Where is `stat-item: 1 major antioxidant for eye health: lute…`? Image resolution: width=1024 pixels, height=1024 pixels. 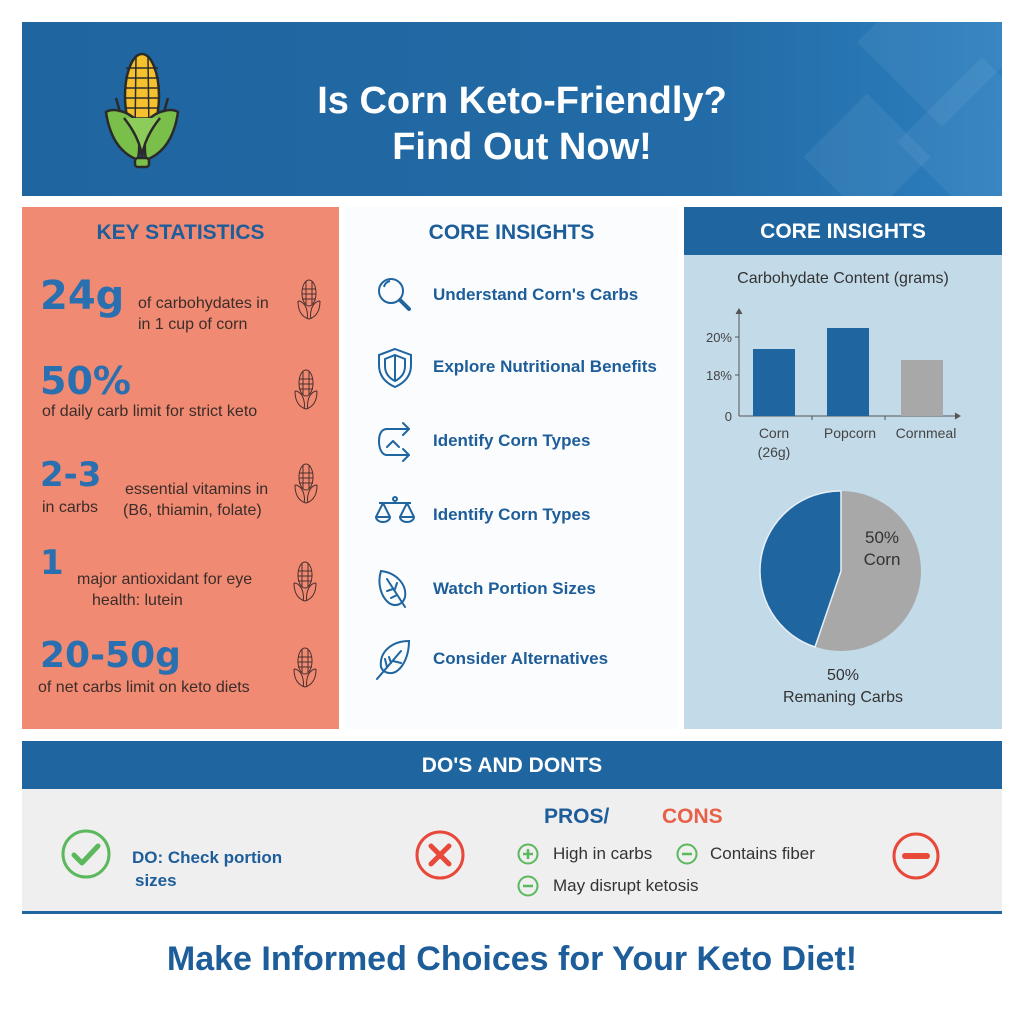 stat-item: 1 major antioxidant for eye health: lute… is located at coordinates (180, 578).